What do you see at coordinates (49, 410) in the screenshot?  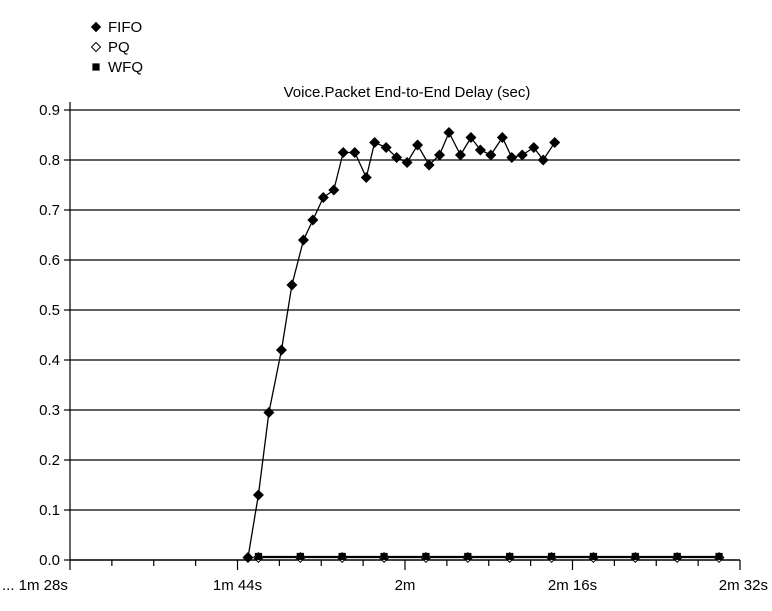 I see `y-tick-label: 0.3` at bounding box center [49, 410].